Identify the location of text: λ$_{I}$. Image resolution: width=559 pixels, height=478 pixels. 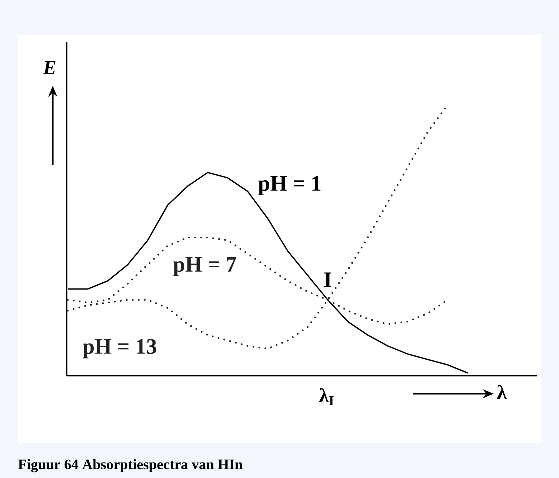
(326, 397).